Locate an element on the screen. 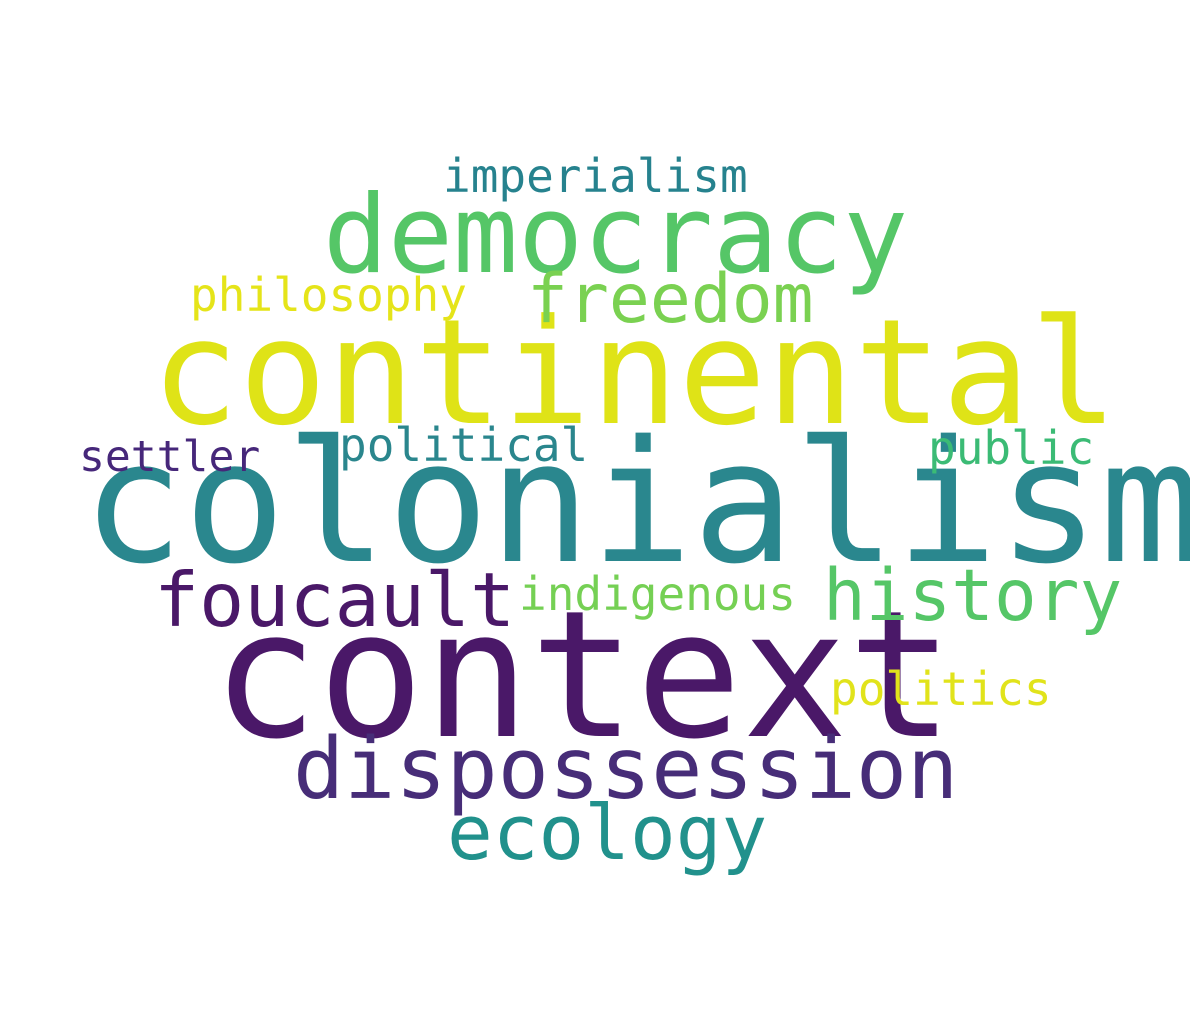 Image resolution: width=1190 pixels, height=1028 pixels. word-freedom: freedom is located at coordinates (670, 299).